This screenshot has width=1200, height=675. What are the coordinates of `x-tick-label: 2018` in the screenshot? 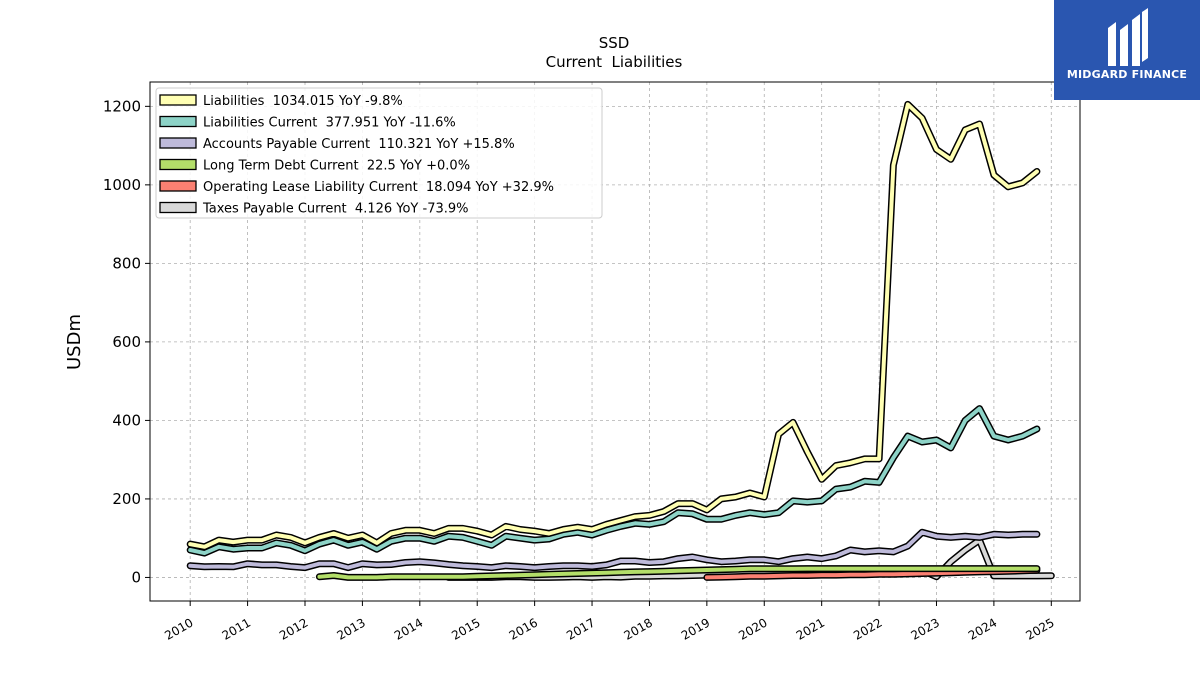 It's located at (637, 628).